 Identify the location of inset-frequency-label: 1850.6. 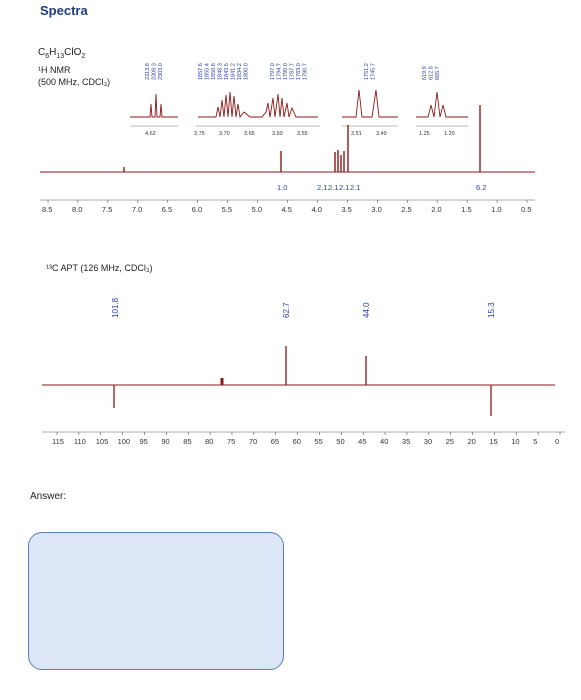
(214, 71).